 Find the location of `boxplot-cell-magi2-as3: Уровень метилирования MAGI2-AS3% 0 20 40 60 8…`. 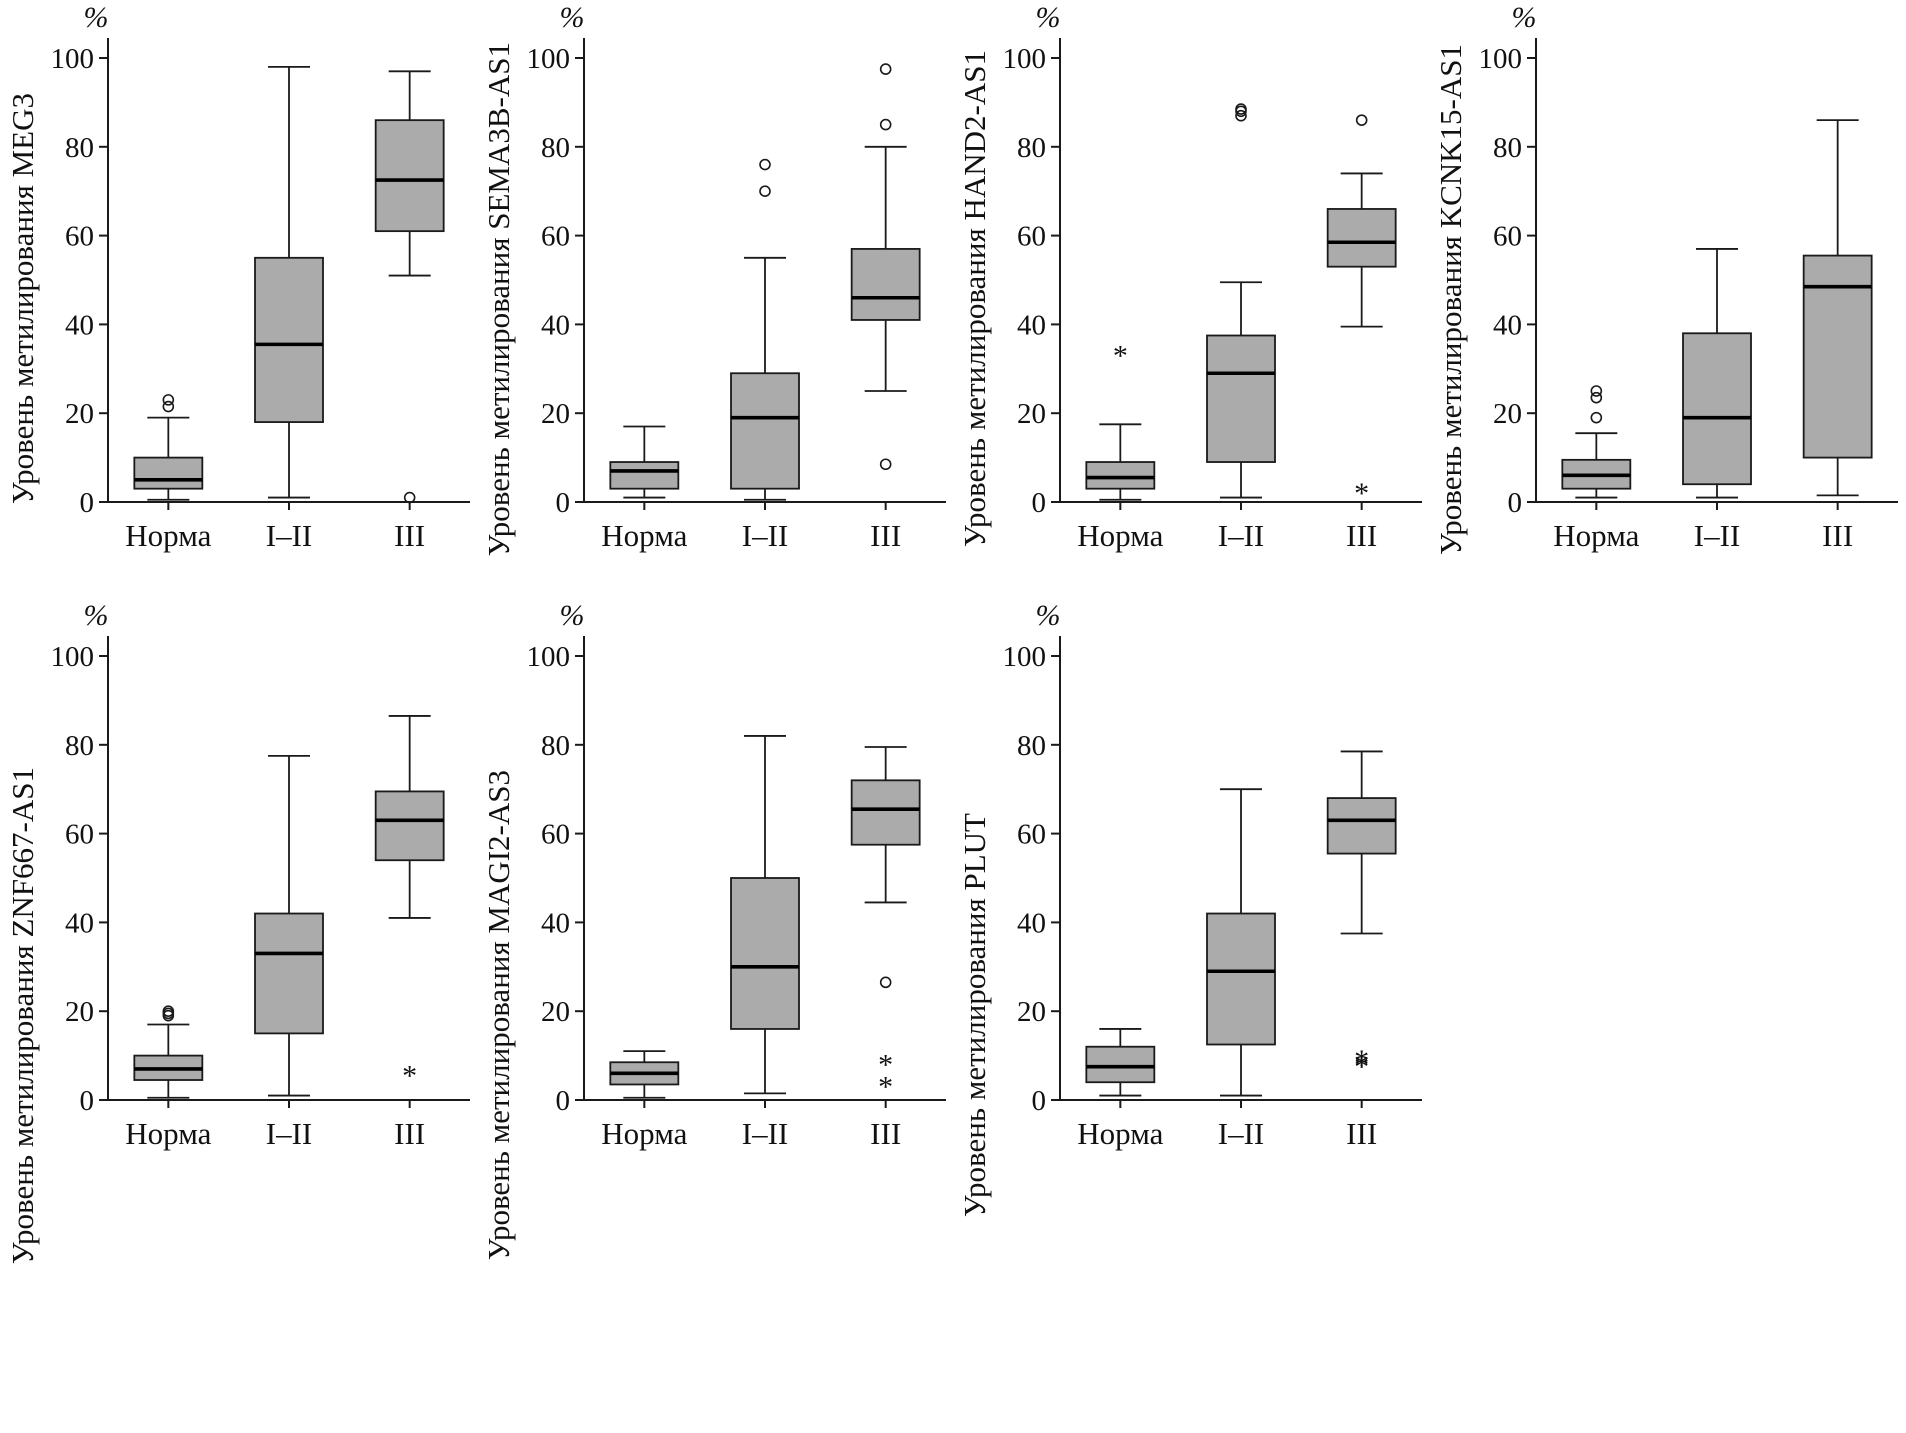

boxplot-cell-magi2-as3: Уровень метилирования MAGI2-AS3% 0 20 40 60 8… is located at coordinates (714, 1015).